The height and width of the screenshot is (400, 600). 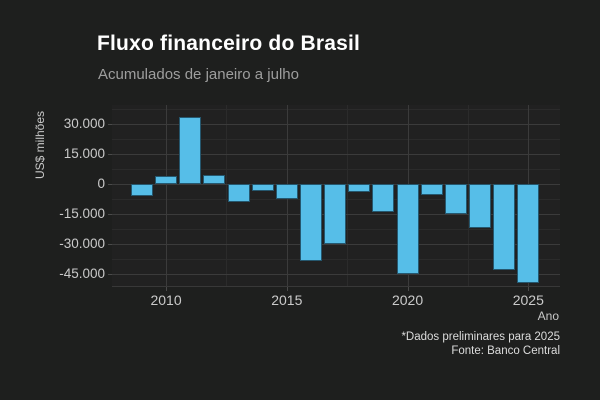 What do you see at coordinates (504, 226) in the screenshot?
I see `bar-2024` at bounding box center [504, 226].